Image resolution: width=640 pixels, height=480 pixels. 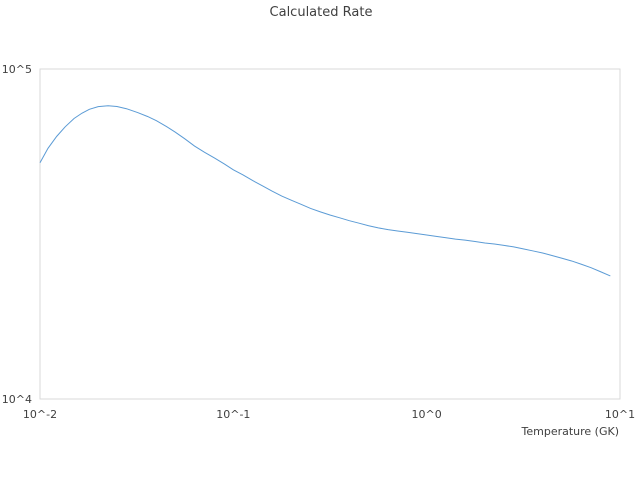 I want to click on x-tick-label: 10^-2, so click(x=40, y=414).